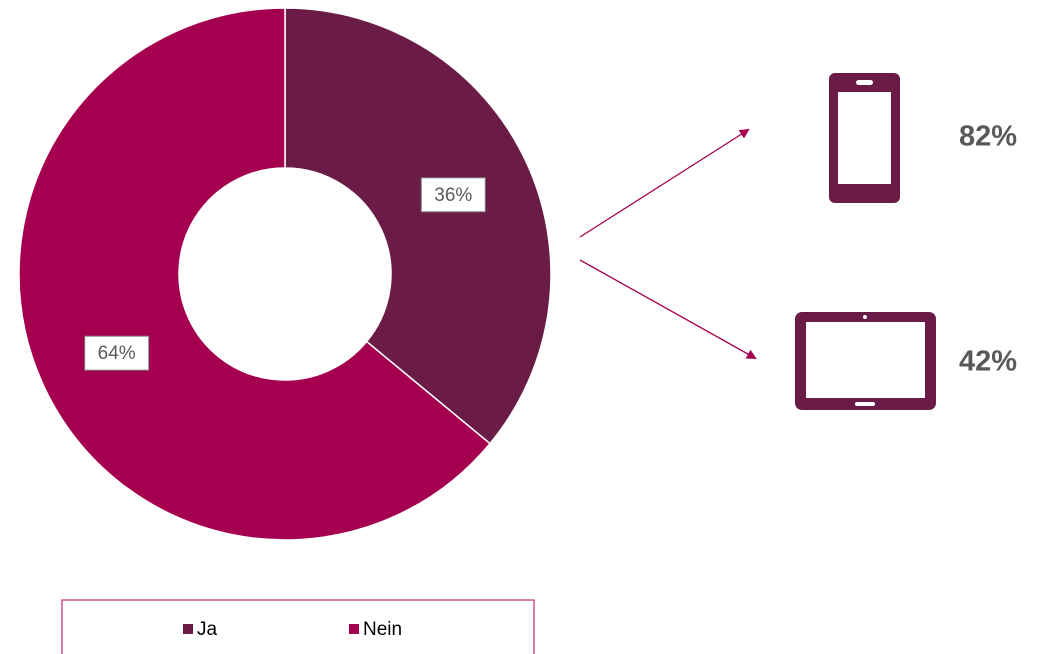 Image resolution: width=1054 pixels, height=654 pixels. What do you see at coordinates (668, 243) in the screenshot?
I see `arrows` at bounding box center [668, 243].